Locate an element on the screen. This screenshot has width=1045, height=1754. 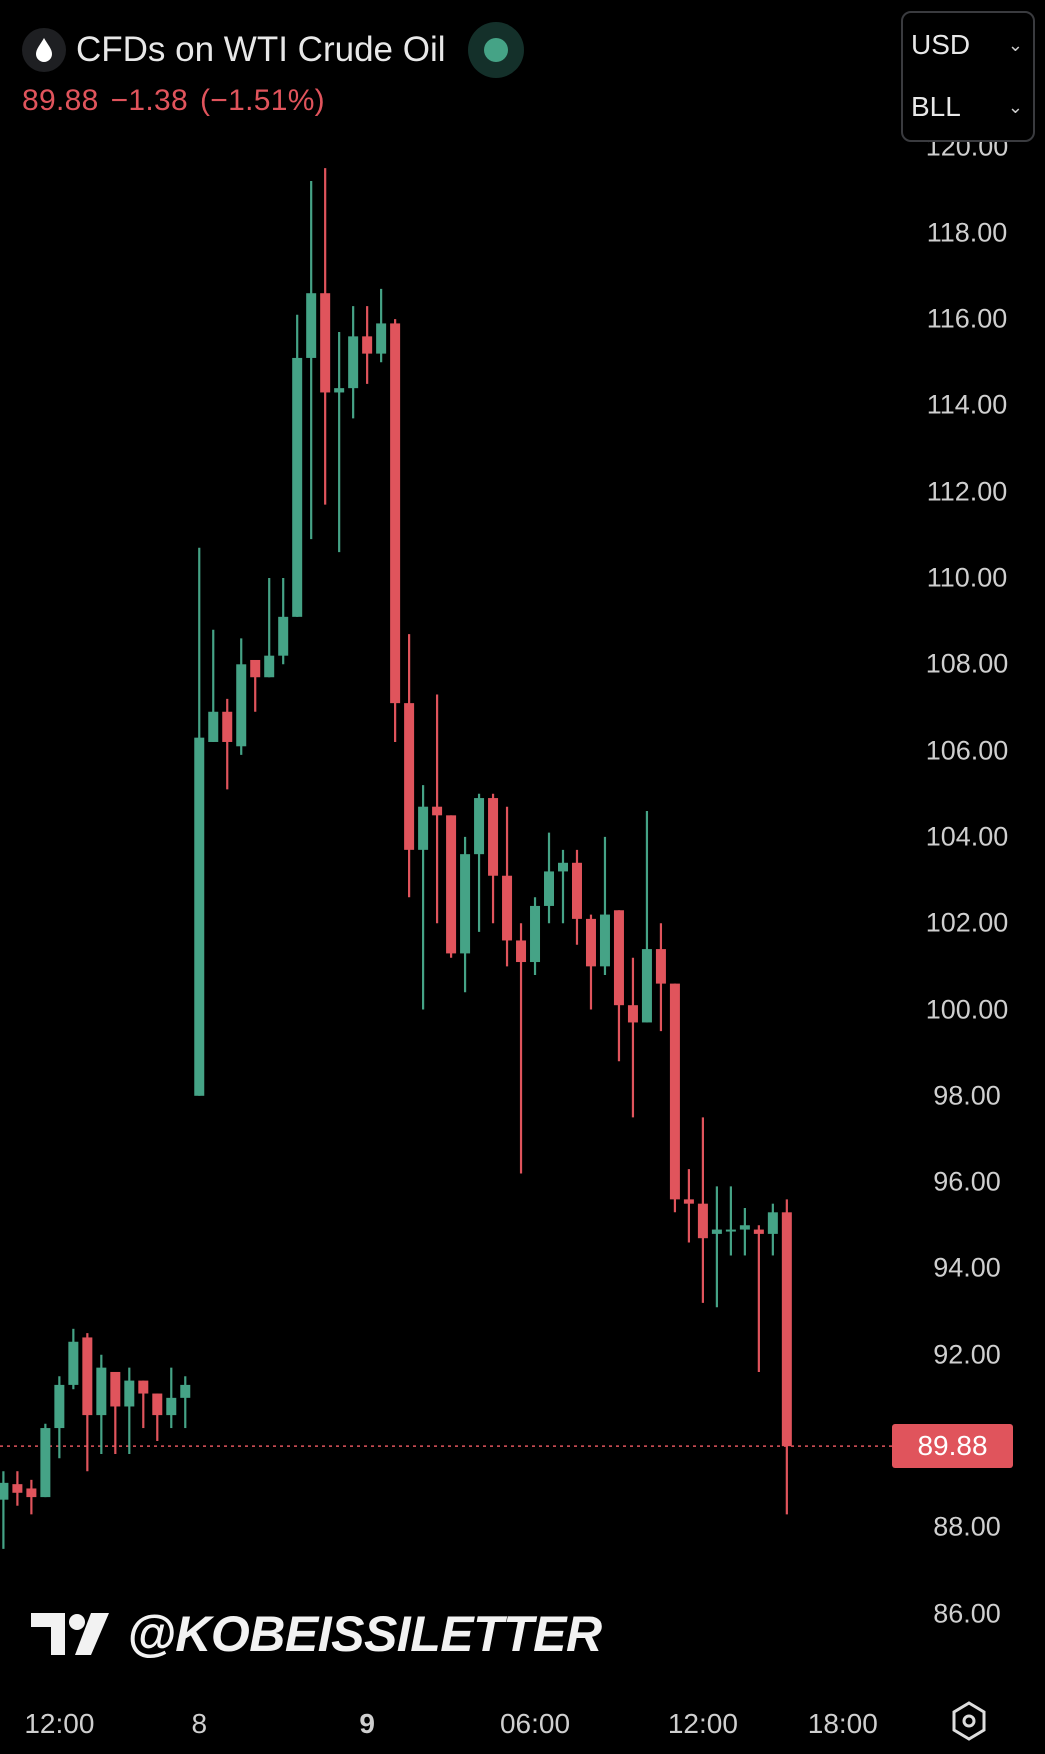
symbol-header: CFDs on WTI Crude Oil is located at coordinates (273, 50).